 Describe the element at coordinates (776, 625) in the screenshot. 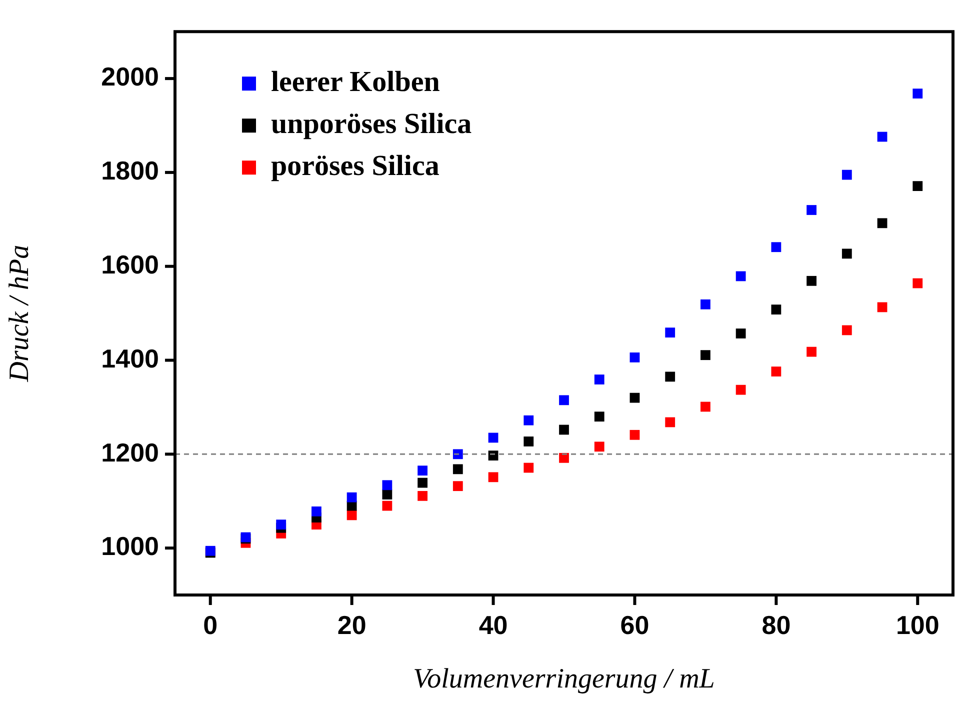

I see `x-tick-label: 80` at that location.